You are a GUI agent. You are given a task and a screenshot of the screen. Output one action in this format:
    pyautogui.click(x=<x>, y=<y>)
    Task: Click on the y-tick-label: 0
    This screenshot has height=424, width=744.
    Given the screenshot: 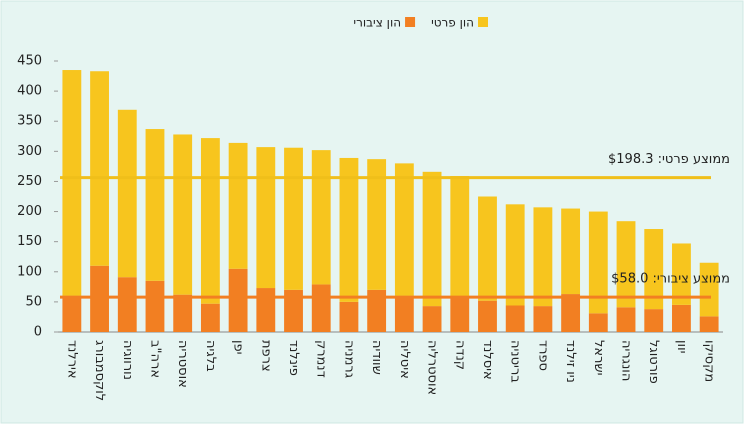 What is the action you would take?
    pyautogui.click(x=38, y=332)
    